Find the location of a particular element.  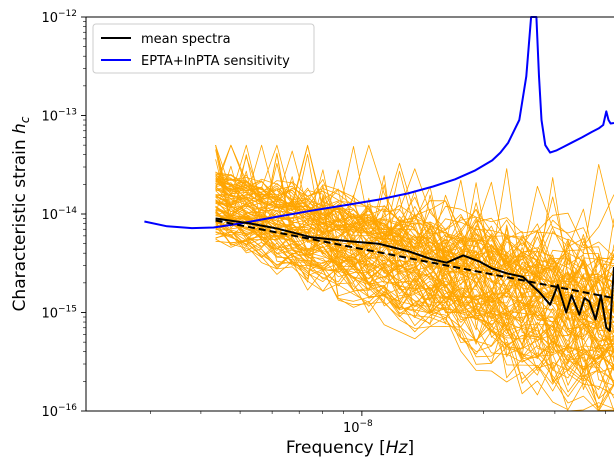

y-tick-label: 10−15 is located at coordinates (59, 313).